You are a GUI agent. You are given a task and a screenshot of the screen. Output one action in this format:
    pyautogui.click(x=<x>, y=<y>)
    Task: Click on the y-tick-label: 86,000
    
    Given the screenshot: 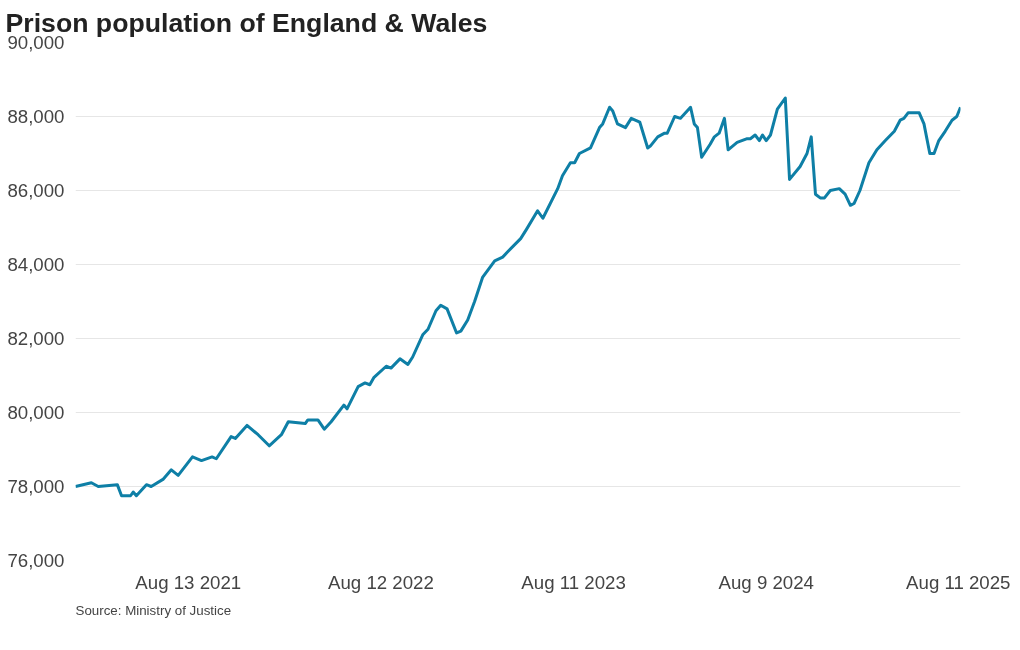 What is the action you would take?
    pyautogui.click(x=36, y=190)
    